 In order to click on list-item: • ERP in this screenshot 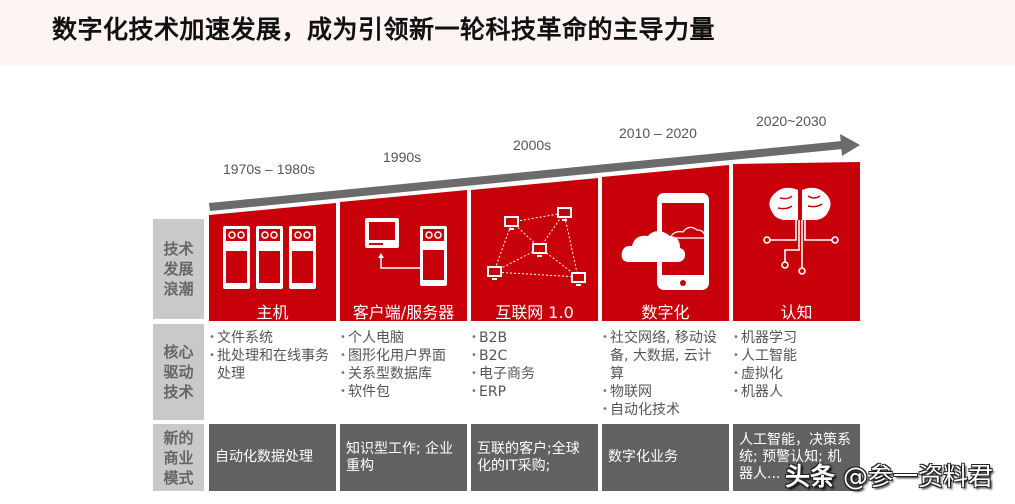, I will do `click(489, 392)`.